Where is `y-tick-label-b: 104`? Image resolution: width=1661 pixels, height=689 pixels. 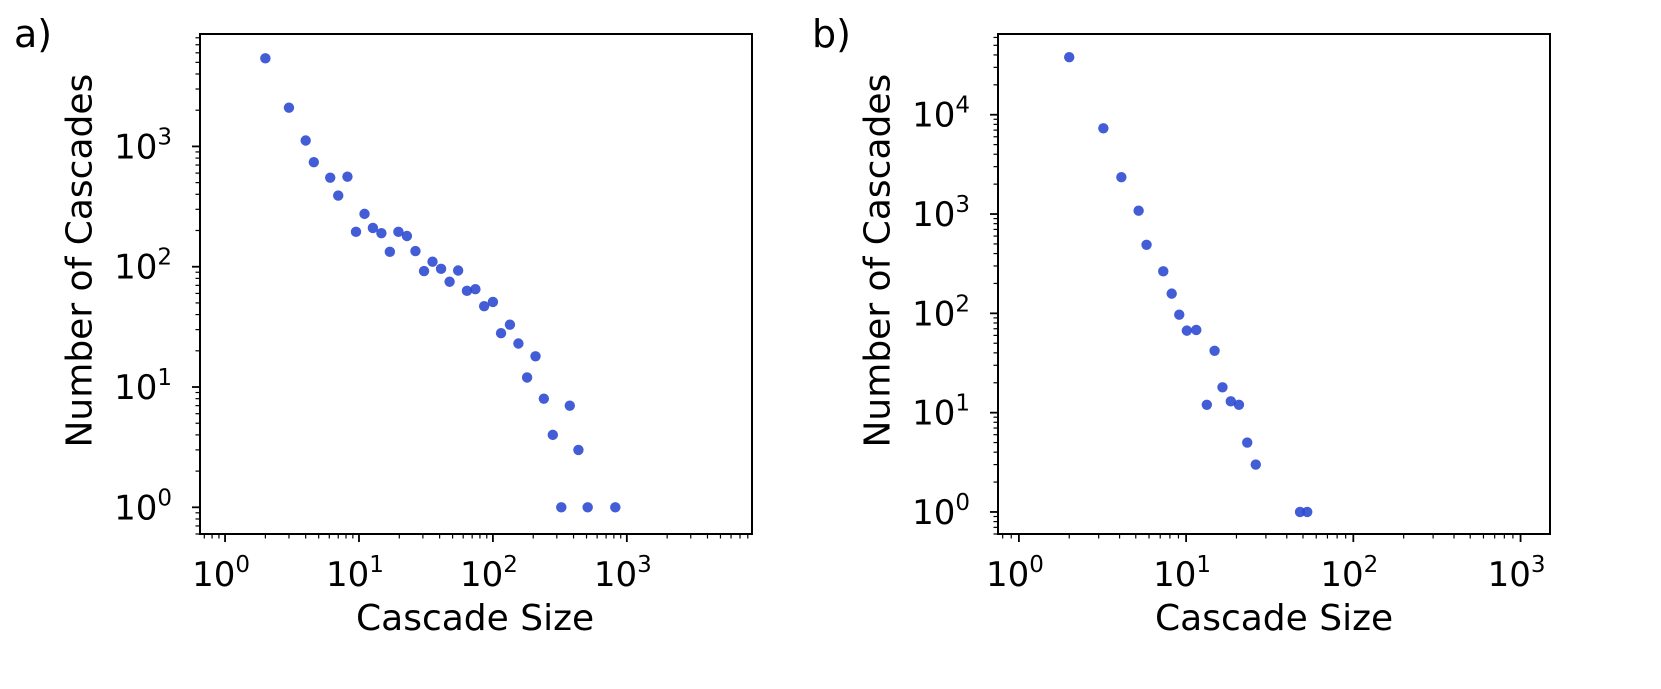
y-tick-label-b: 104 is located at coordinates (941, 114).